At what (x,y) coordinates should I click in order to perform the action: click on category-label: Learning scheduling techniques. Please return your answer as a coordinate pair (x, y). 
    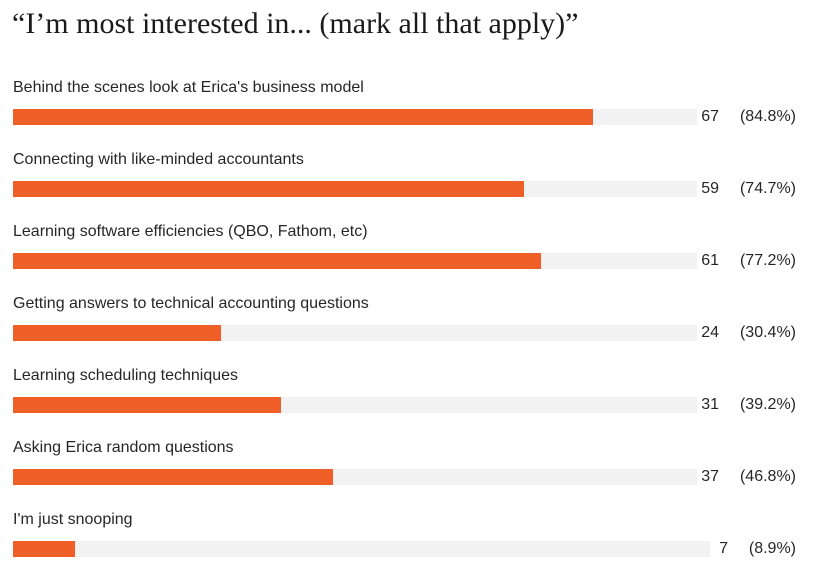
    Looking at the image, I should click on (126, 375).